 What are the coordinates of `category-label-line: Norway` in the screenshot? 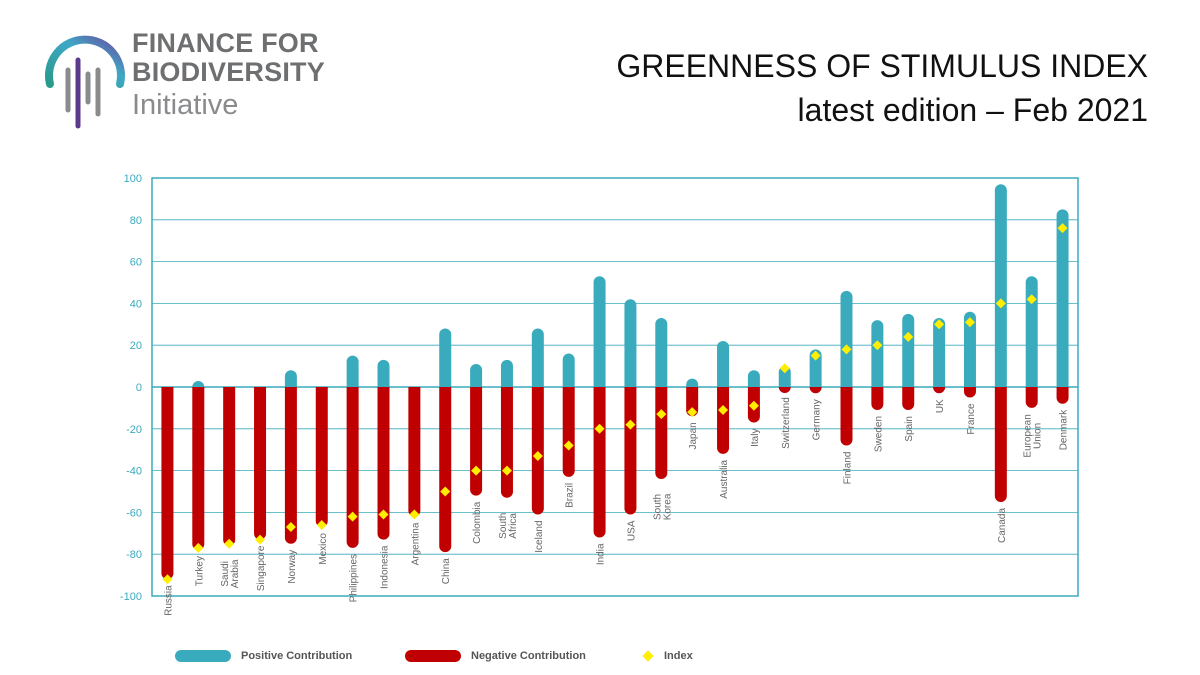 It's located at (292, 567).